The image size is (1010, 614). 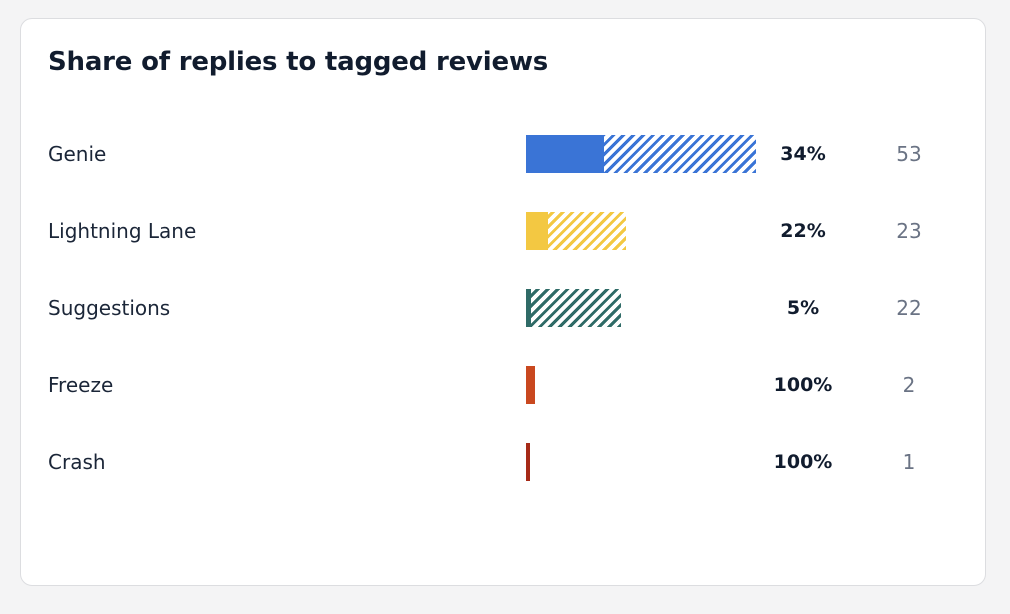 I want to click on chart-title: Share of replies to tagged reviews, so click(x=298, y=62).